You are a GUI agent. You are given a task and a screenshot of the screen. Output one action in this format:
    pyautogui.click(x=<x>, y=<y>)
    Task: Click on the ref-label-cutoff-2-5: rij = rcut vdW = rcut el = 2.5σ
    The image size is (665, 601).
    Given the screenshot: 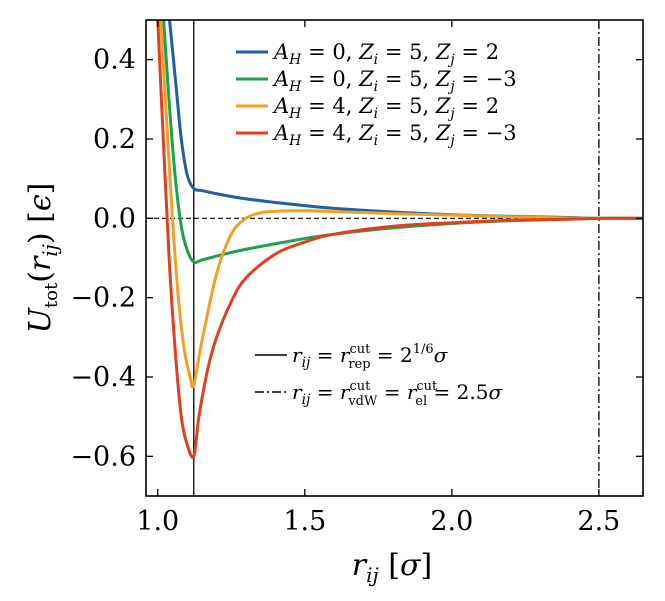 What is the action you would take?
    pyautogui.click(x=397, y=394)
    